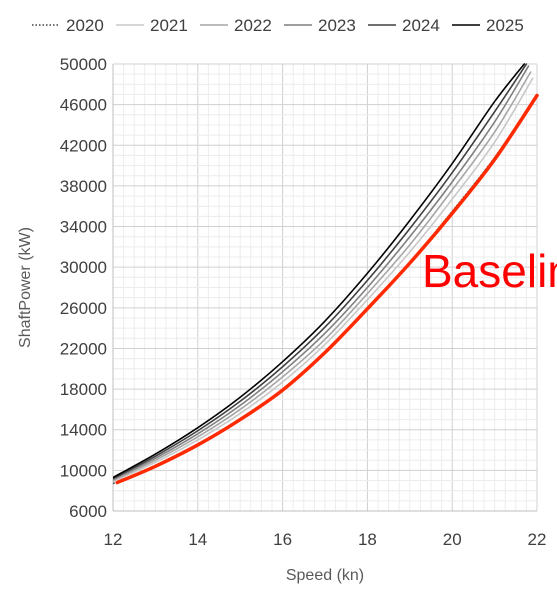 The width and height of the screenshot is (557, 599). I want to click on y-tick-label: 6000, so click(88, 511).